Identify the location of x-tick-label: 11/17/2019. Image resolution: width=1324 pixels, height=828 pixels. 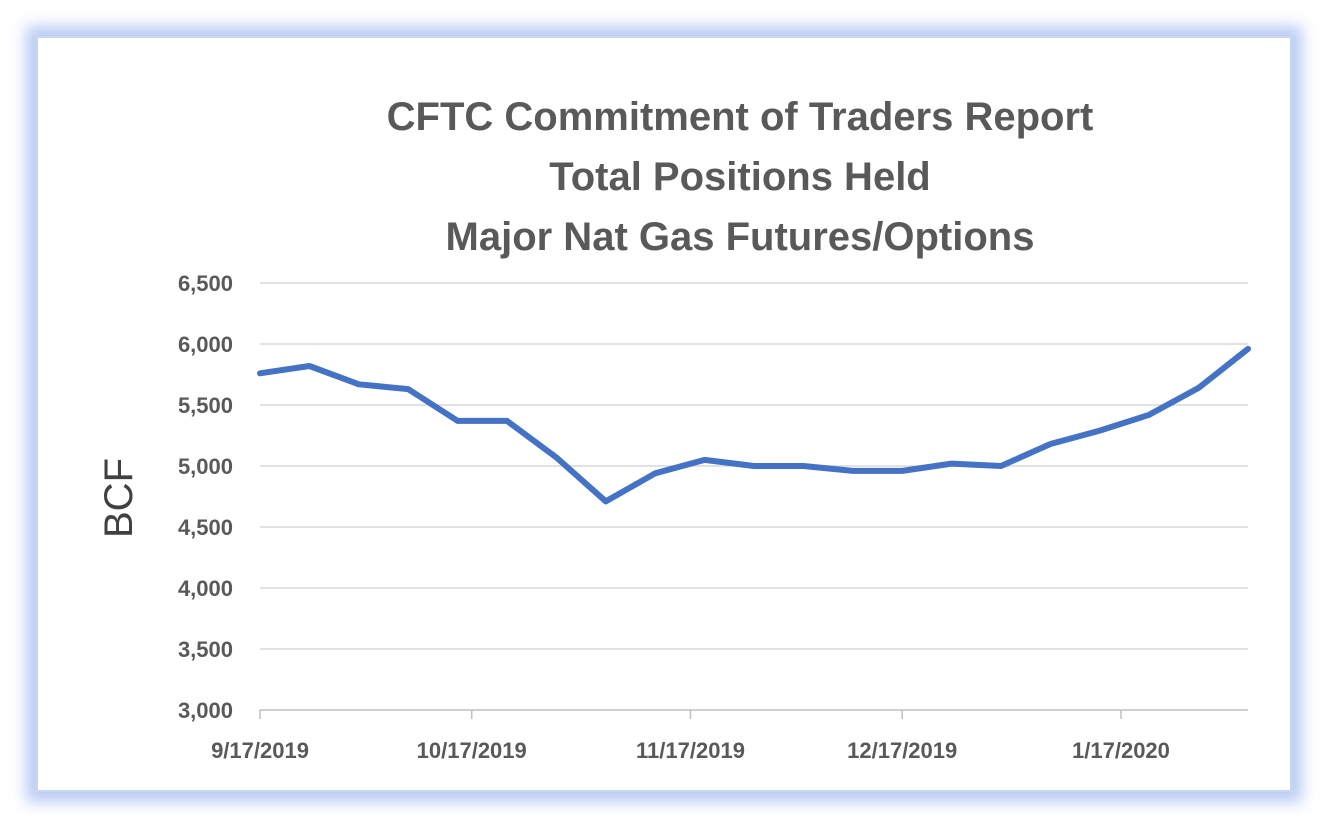
(690, 750).